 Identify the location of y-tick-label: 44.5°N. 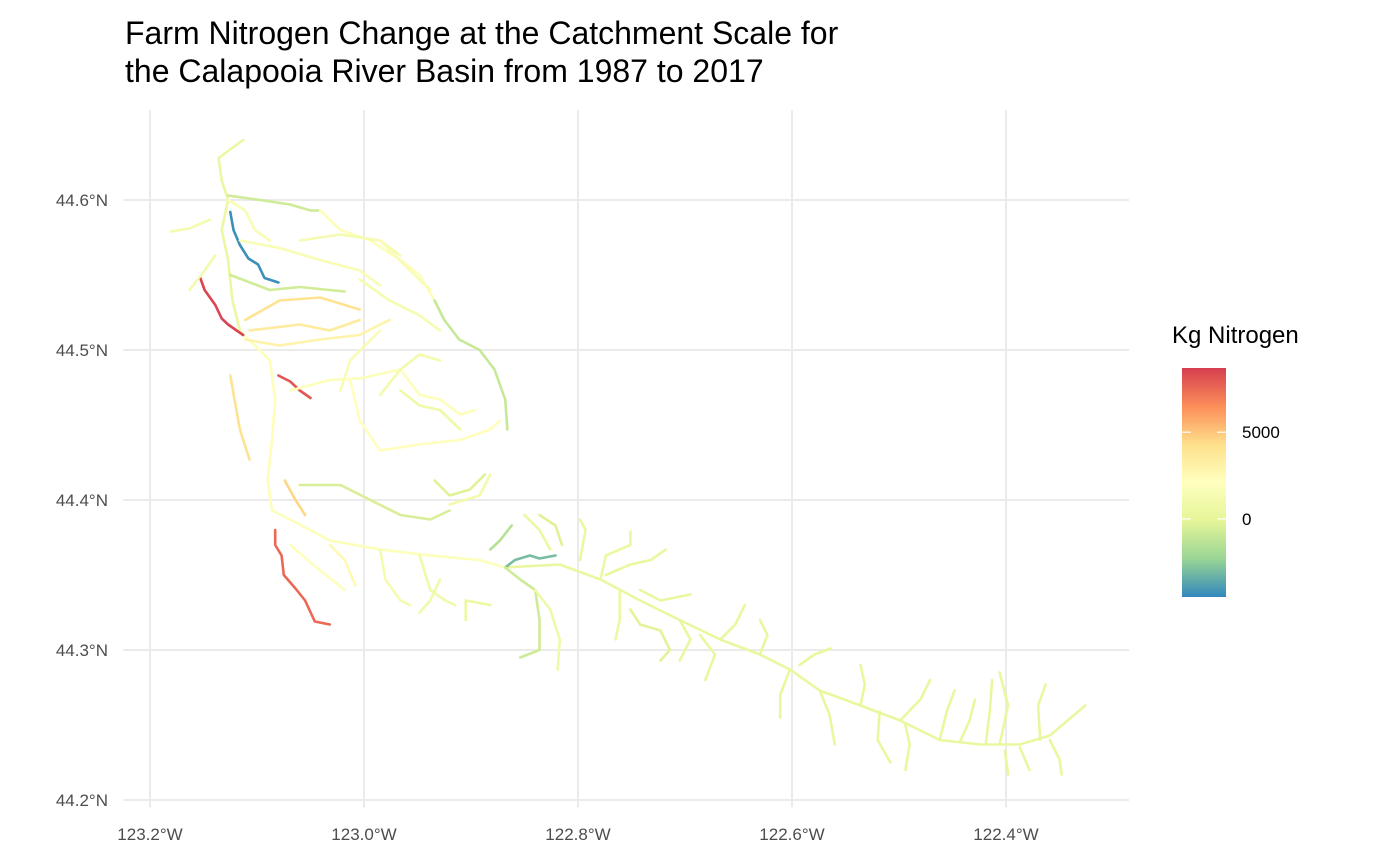
(82, 350).